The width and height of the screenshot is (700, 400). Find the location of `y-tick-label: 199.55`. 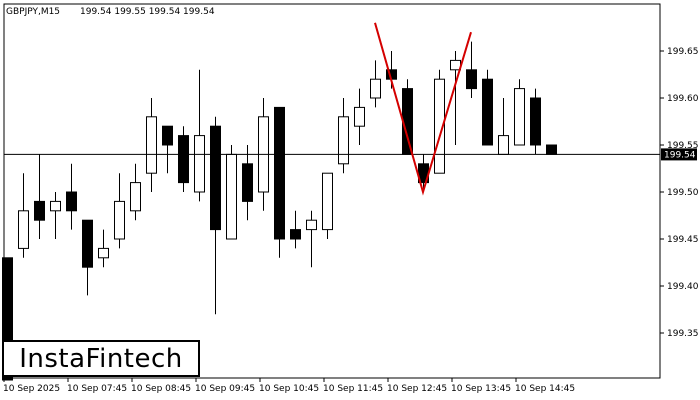

y-tick-label: 199.55 is located at coordinates (683, 146).